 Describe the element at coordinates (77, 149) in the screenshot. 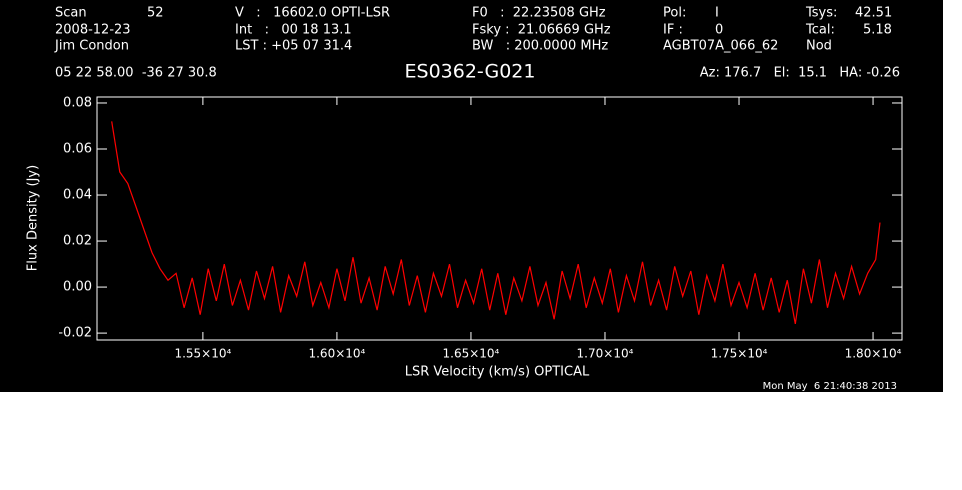

I see `y-tick-label: 0.06` at that location.